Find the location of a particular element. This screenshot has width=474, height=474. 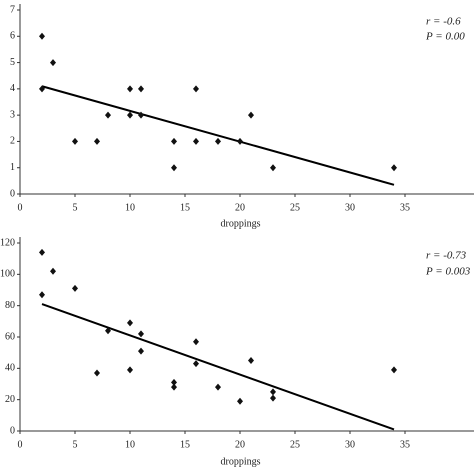

y-tick-label: 6 is located at coordinates (12, 36).